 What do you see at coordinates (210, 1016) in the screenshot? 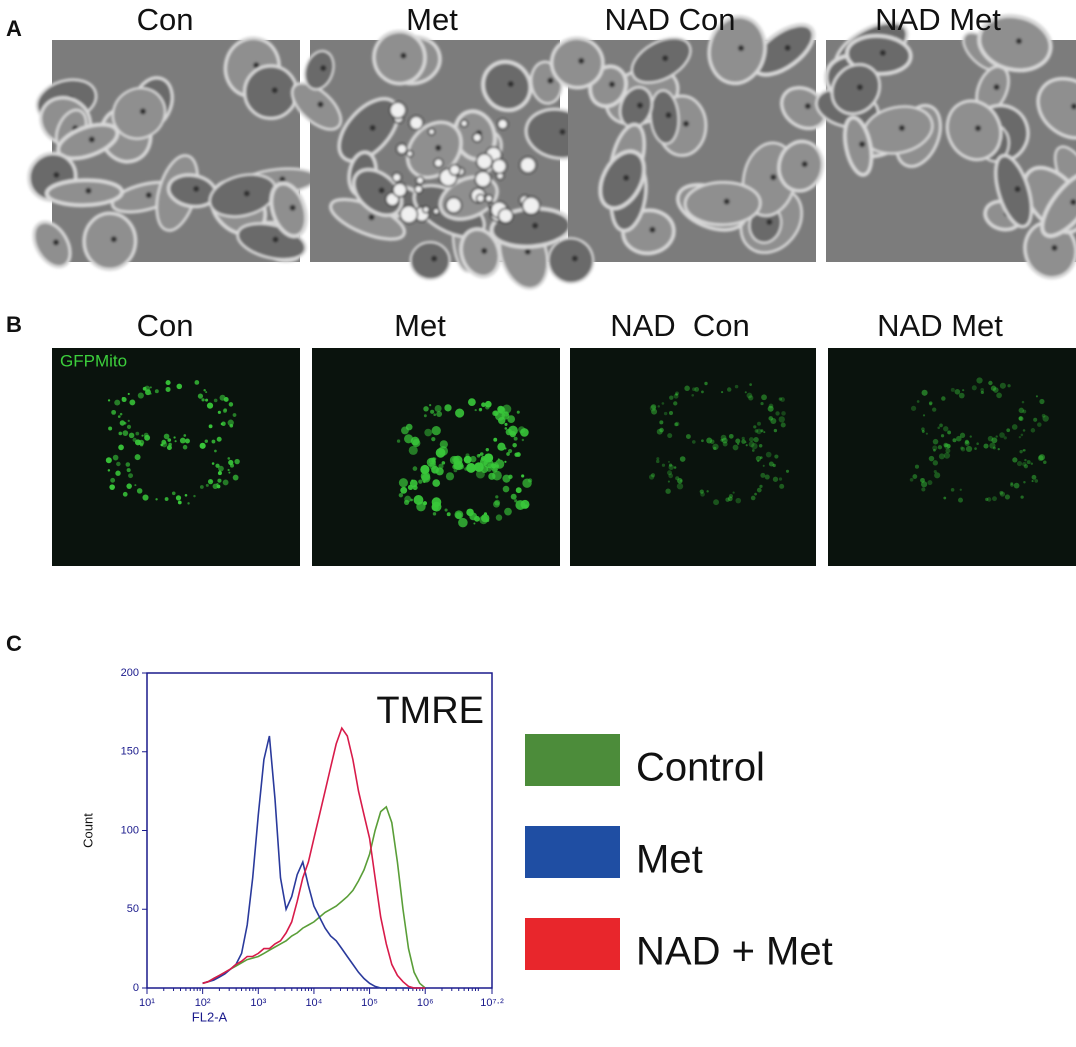
I see `x-axis-label: FL2-A` at bounding box center [210, 1016].